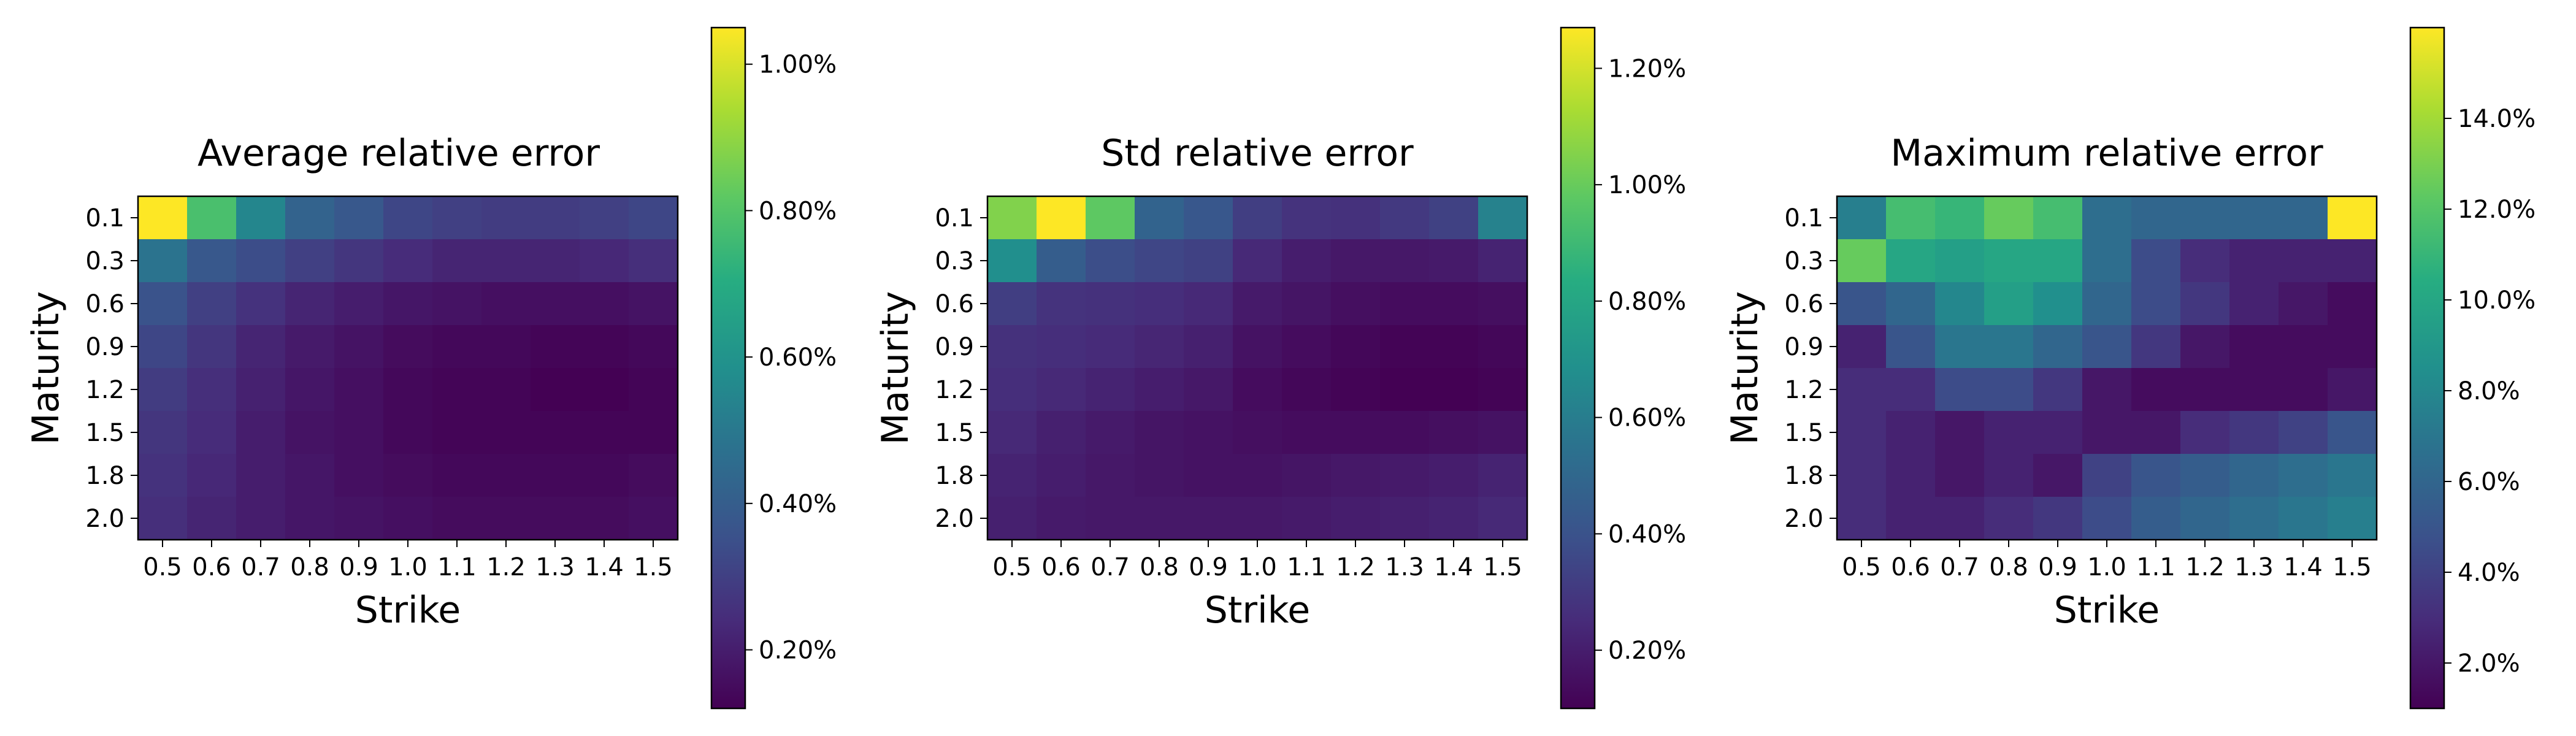 Image resolution: width=2576 pixels, height=736 pixels. Describe the element at coordinates (1744, 368) in the screenshot. I see `y-axis-label: Maturity` at that location.